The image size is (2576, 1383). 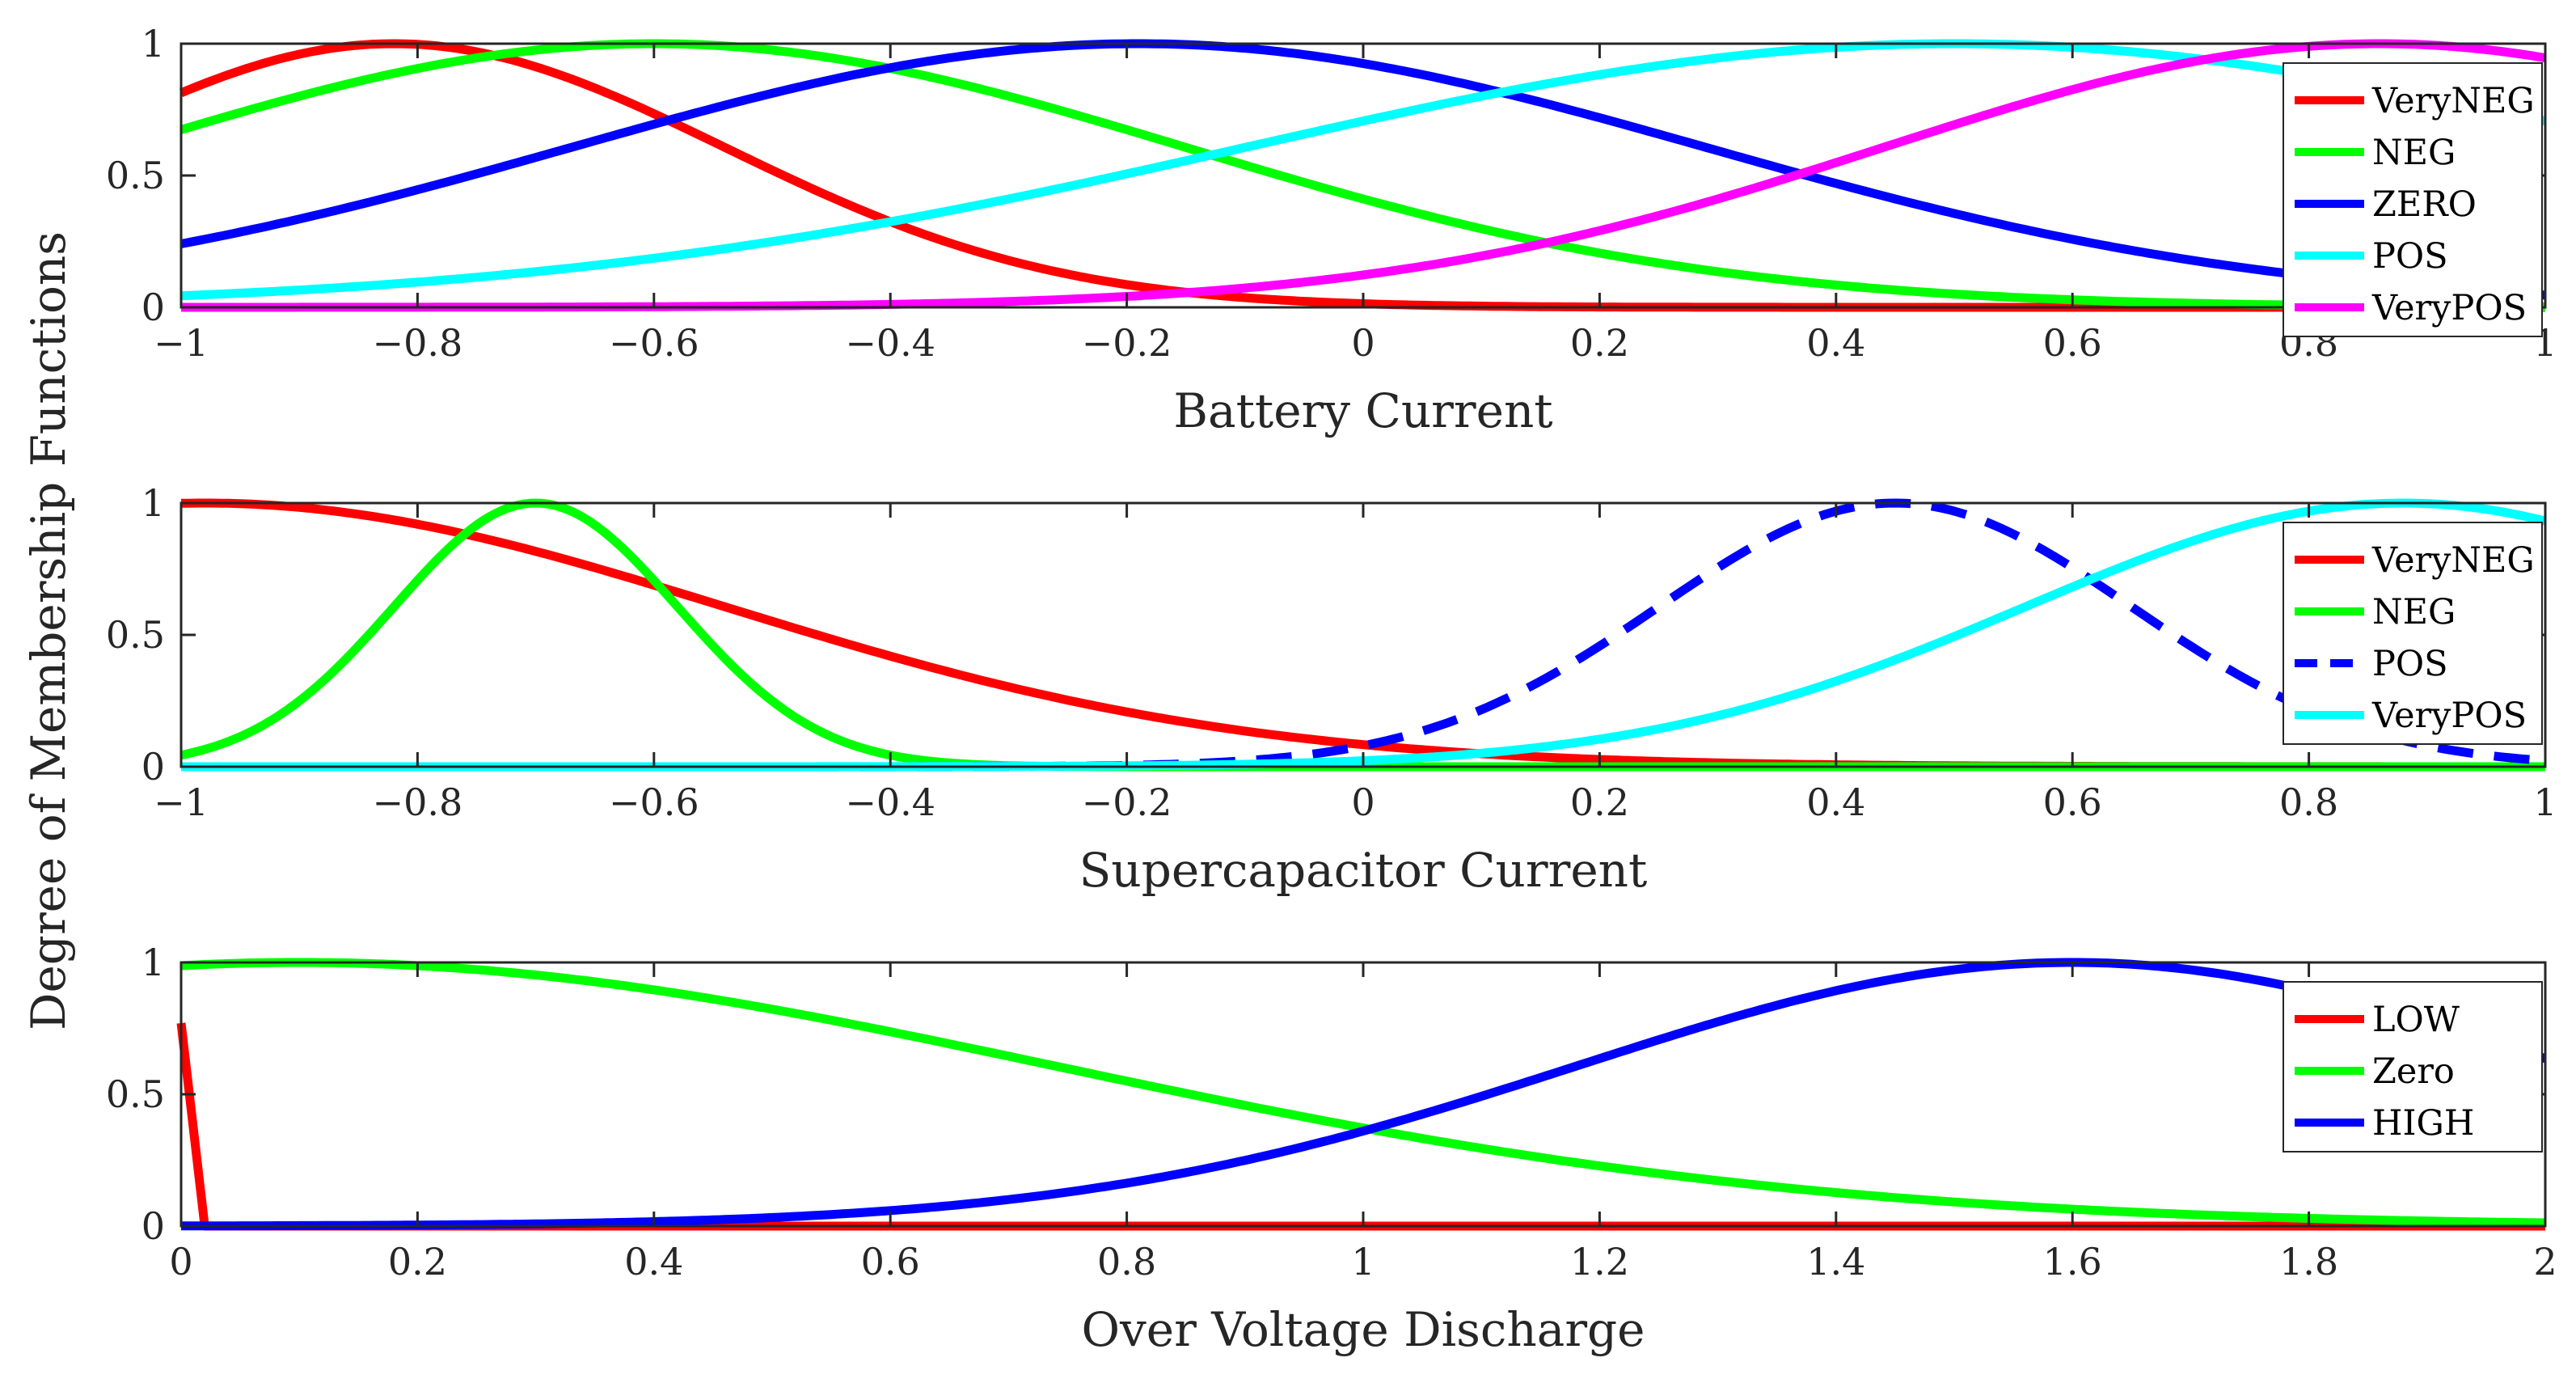 I want to click on legend: VeryNEG NEG ZERO POS VeryPOS, so click(x=2413, y=199).